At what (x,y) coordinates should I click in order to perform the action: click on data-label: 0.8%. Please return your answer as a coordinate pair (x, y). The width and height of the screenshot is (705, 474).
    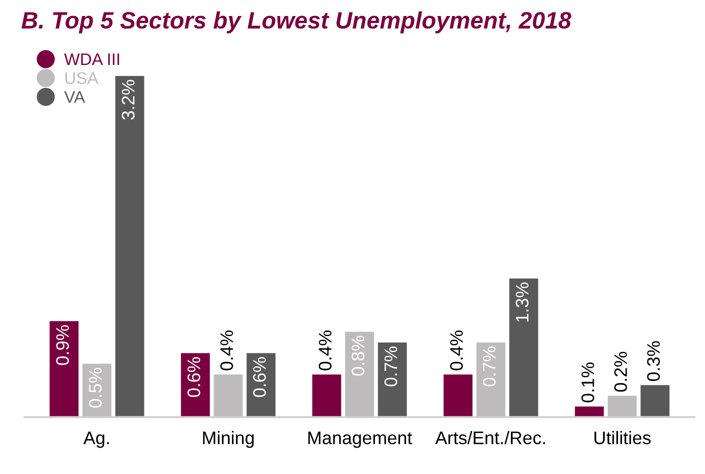
    Looking at the image, I should click on (358, 356).